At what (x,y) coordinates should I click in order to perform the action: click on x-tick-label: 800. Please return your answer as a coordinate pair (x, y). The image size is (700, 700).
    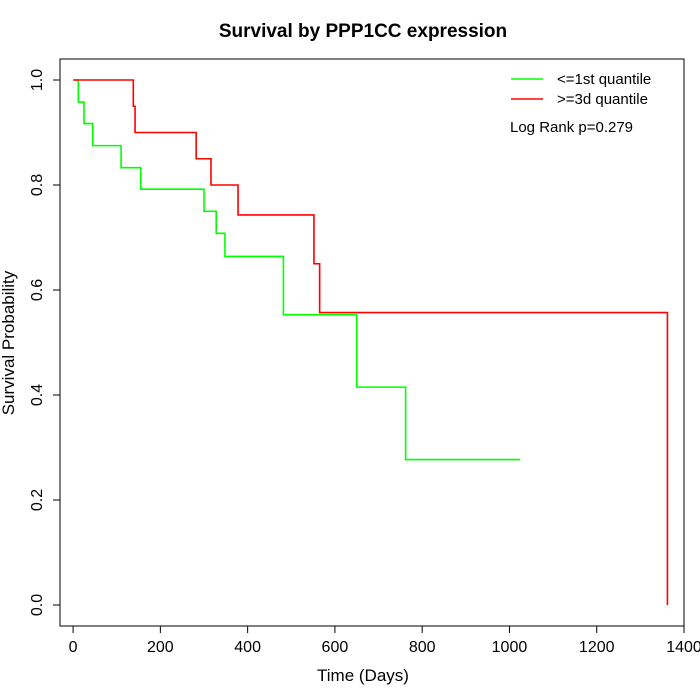
    Looking at the image, I should click on (422, 647).